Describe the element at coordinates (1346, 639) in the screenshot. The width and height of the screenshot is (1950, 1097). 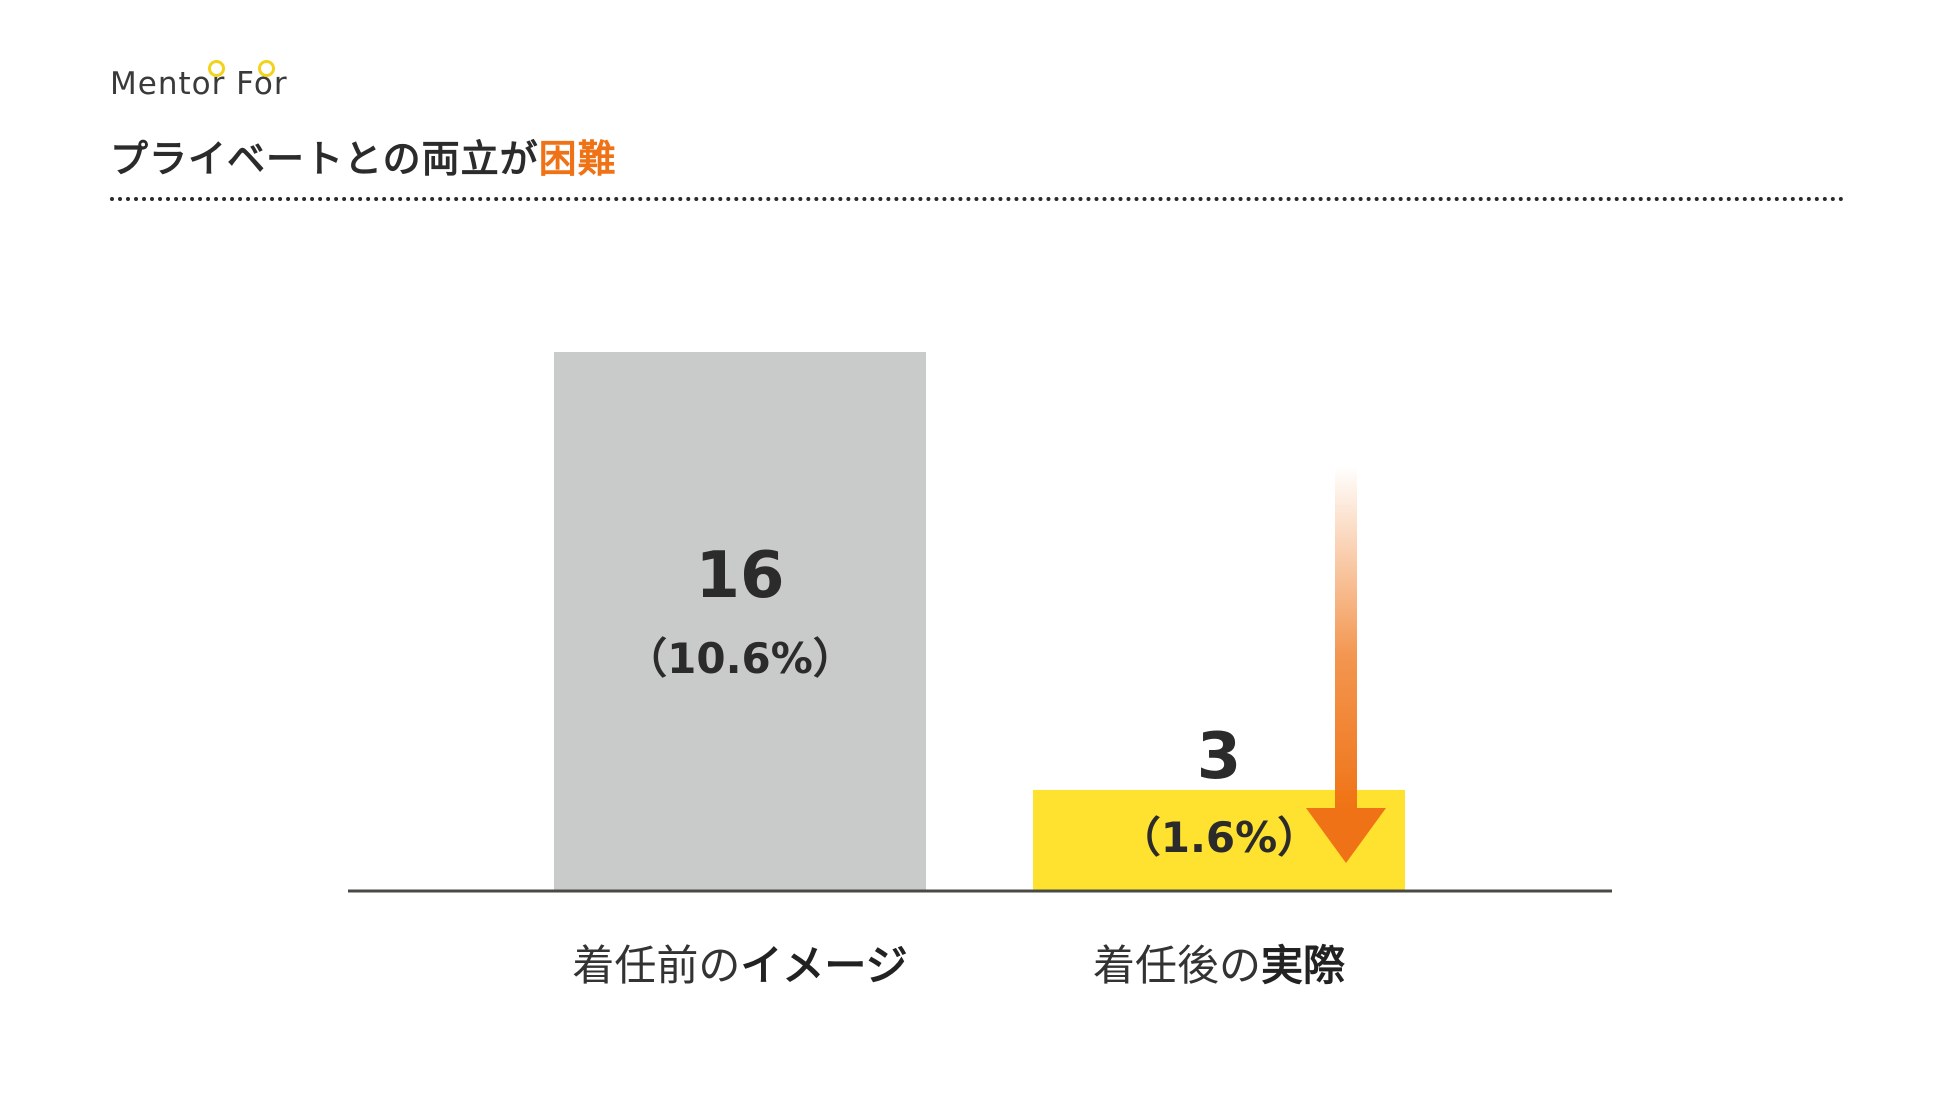
I see `arrow-shaft` at that location.